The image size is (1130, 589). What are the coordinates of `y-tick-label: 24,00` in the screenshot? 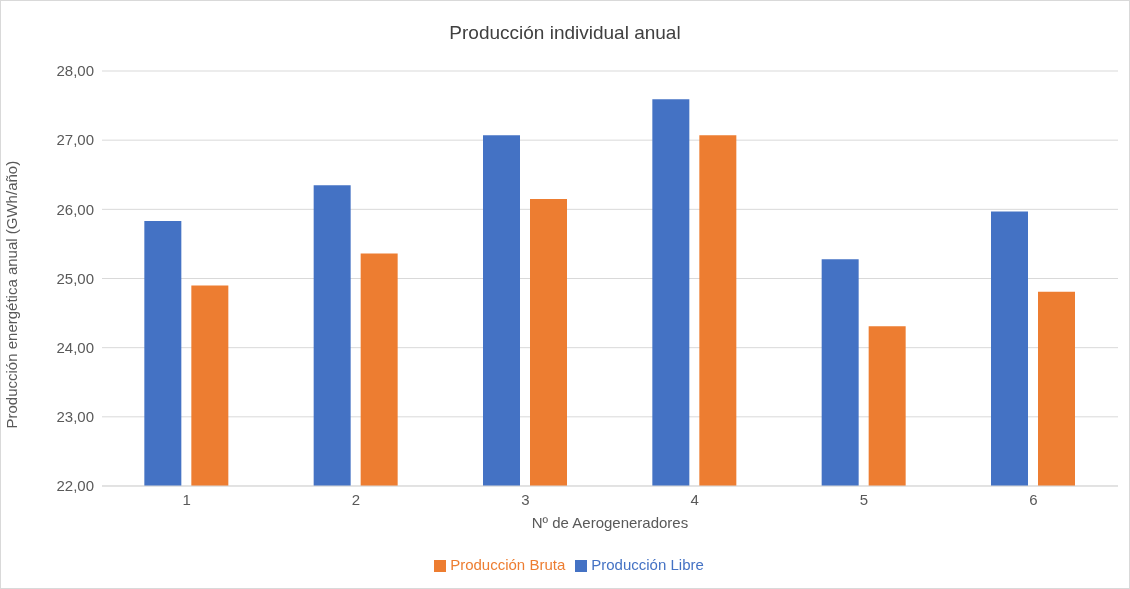 It's located at (75, 347).